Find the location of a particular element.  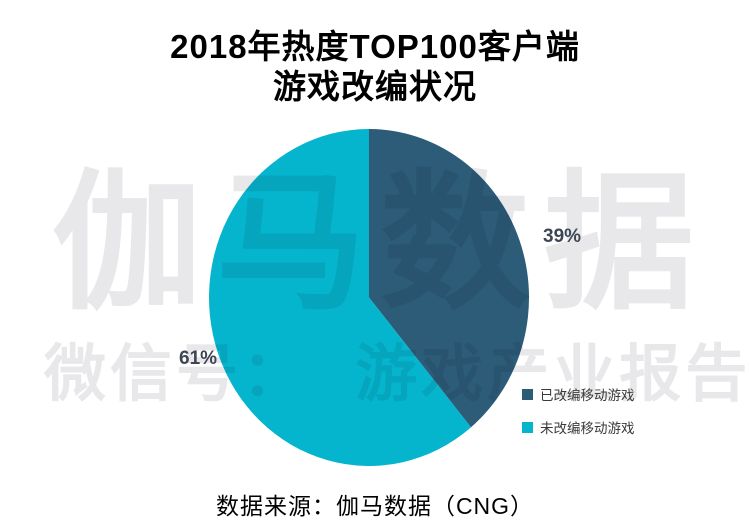

data-label-not-adapted-pct: 61% is located at coordinates (198, 358).